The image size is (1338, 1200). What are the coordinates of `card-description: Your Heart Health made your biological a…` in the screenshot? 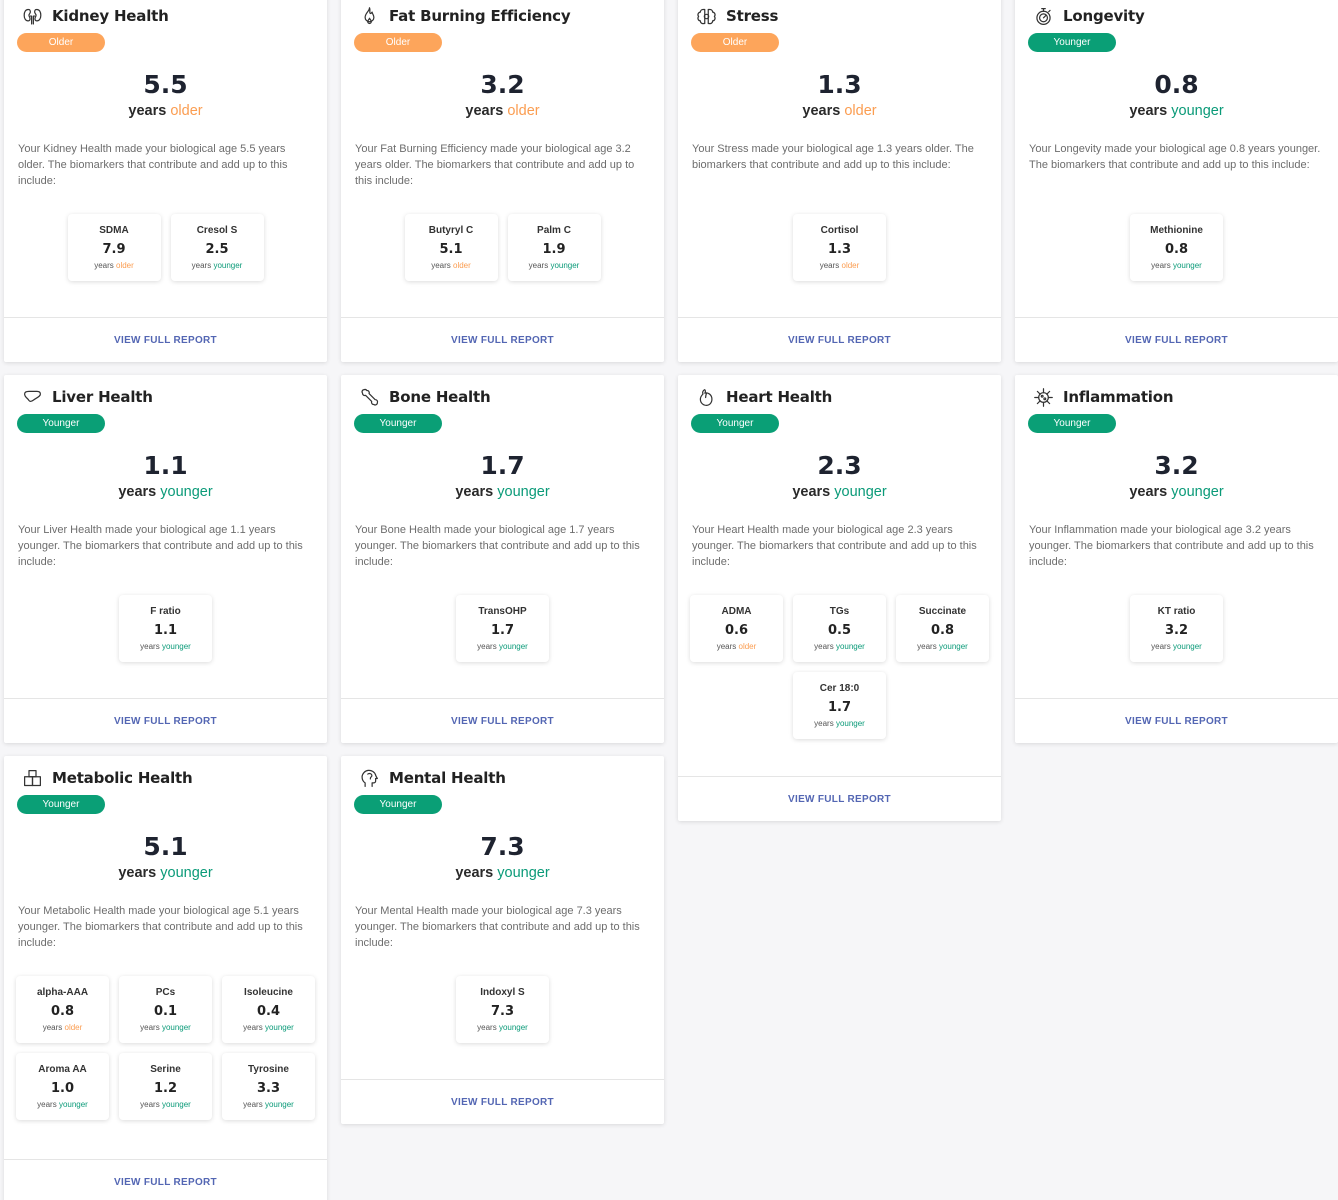 It's located at (834, 546).